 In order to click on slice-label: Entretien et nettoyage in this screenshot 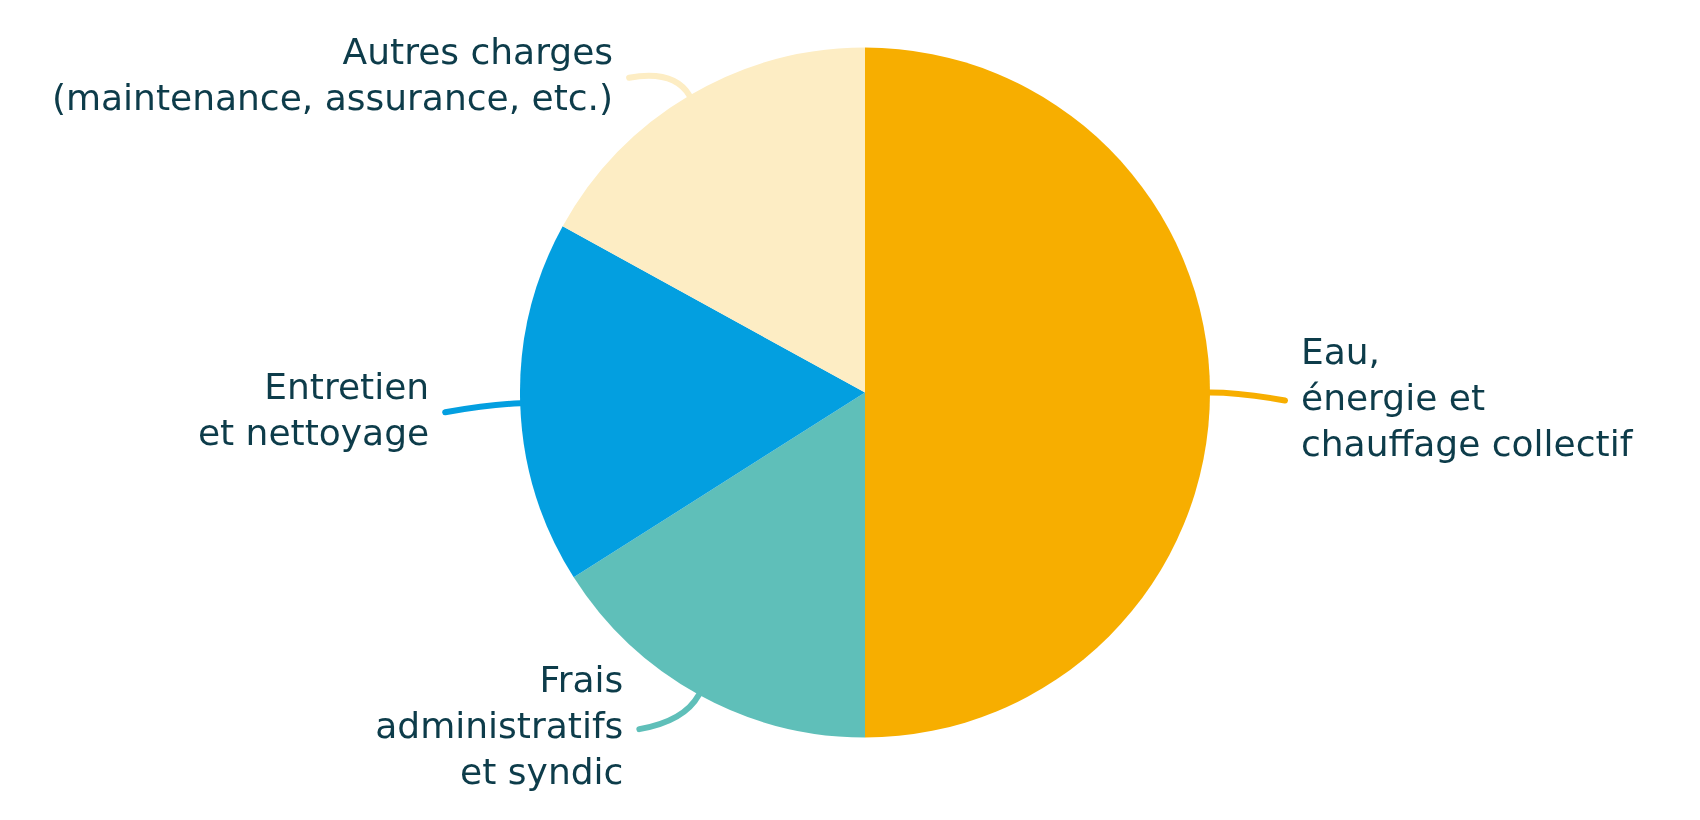, I will do `click(313, 409)`.